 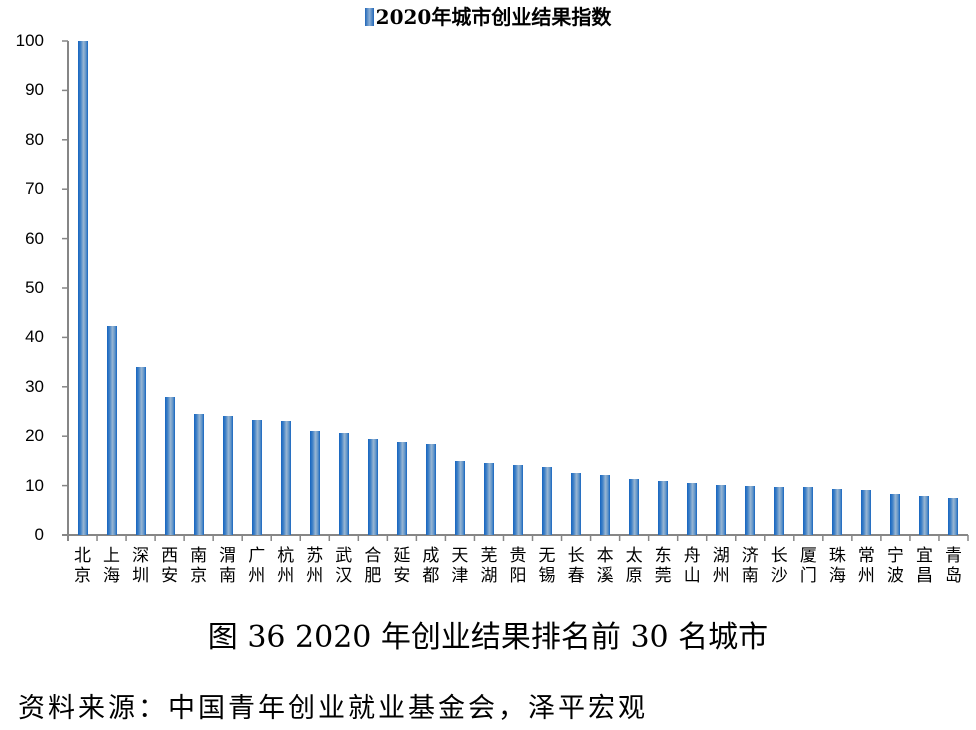 I want to click on bar-太原, so click(x=634, y=506).